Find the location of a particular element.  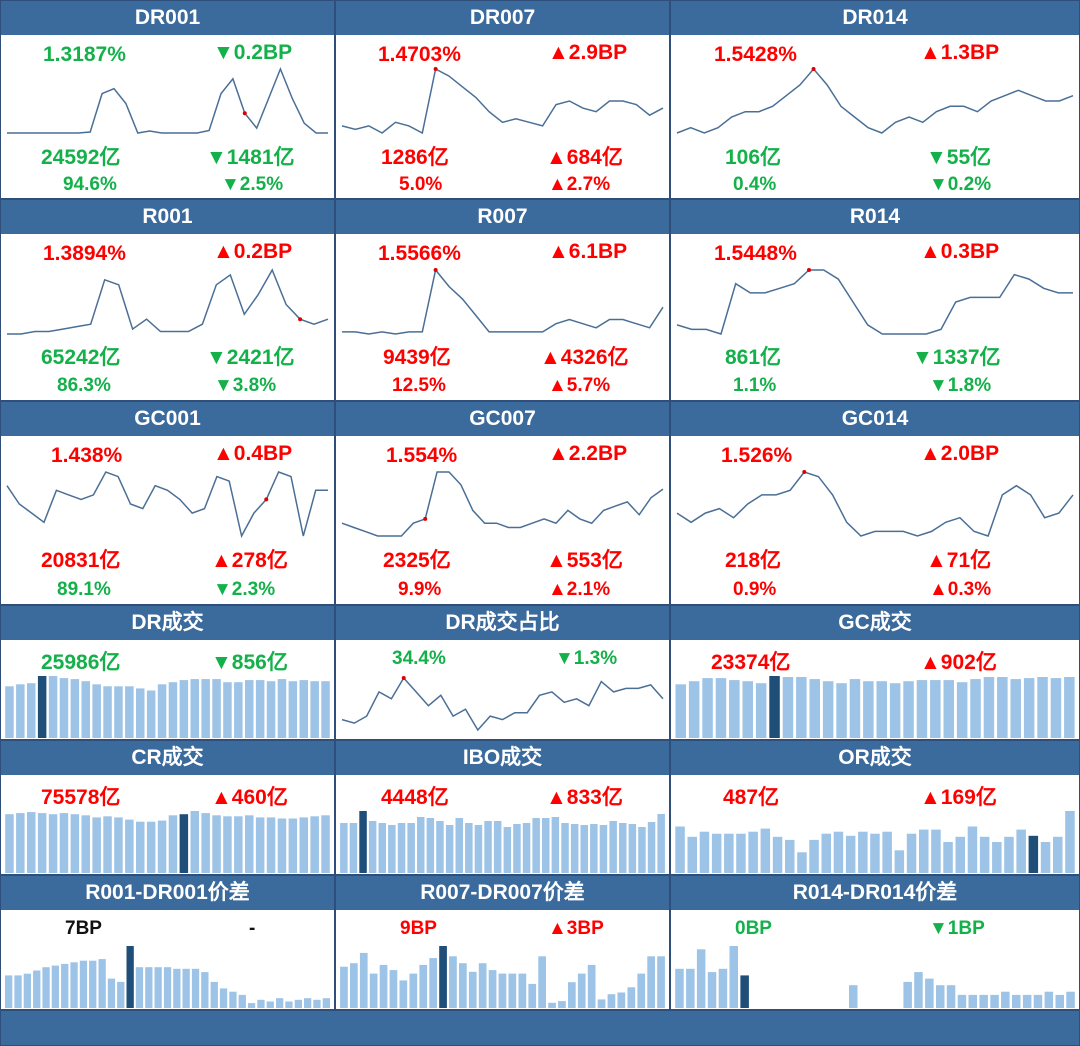

tile-dr-volume: DR成交 25986亿 ▼856亿 is located at coordinates (167, 672).